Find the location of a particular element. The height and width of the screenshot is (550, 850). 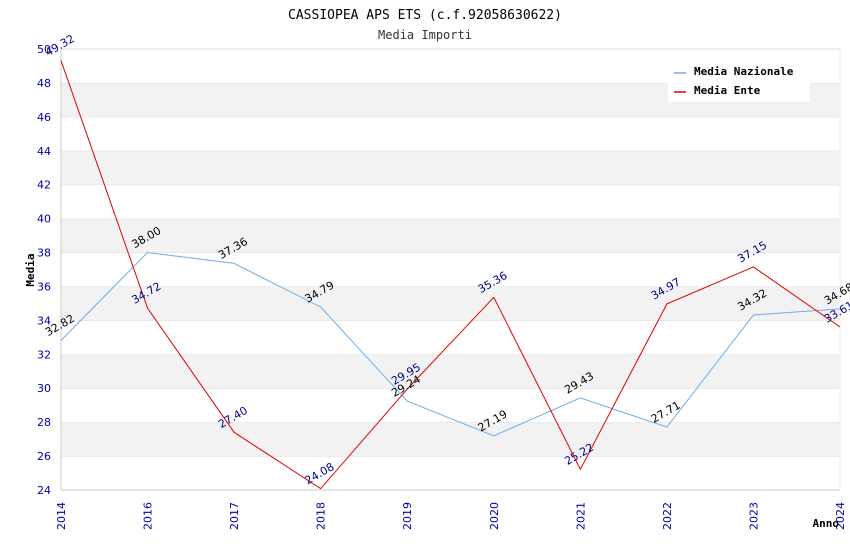

x-tick-label: 2021 is located at coordinates (580, 516).